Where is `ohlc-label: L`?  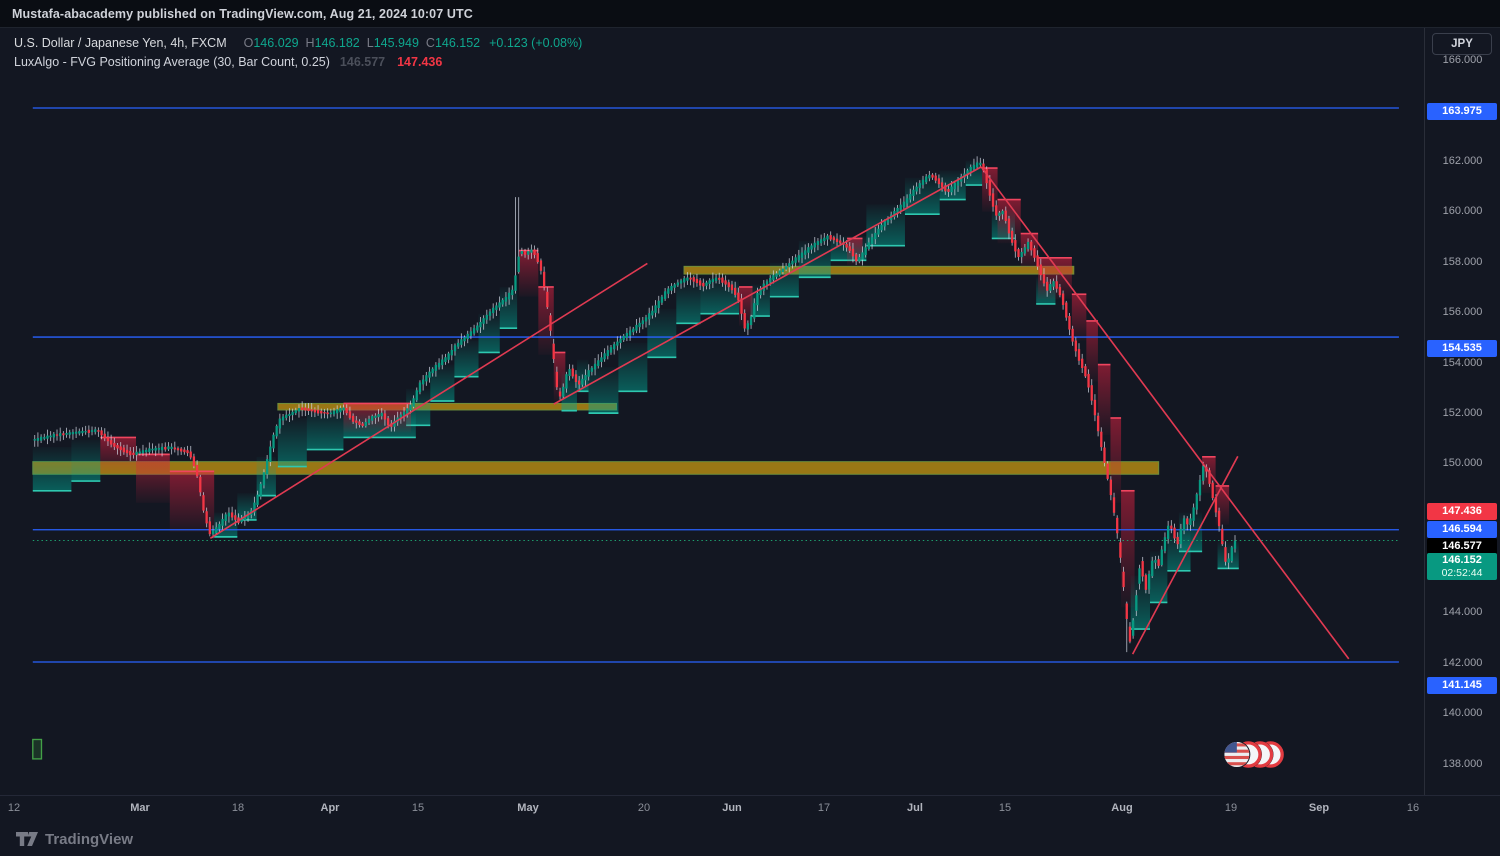
ohlc-label: L is located at coordinates (370, 42).